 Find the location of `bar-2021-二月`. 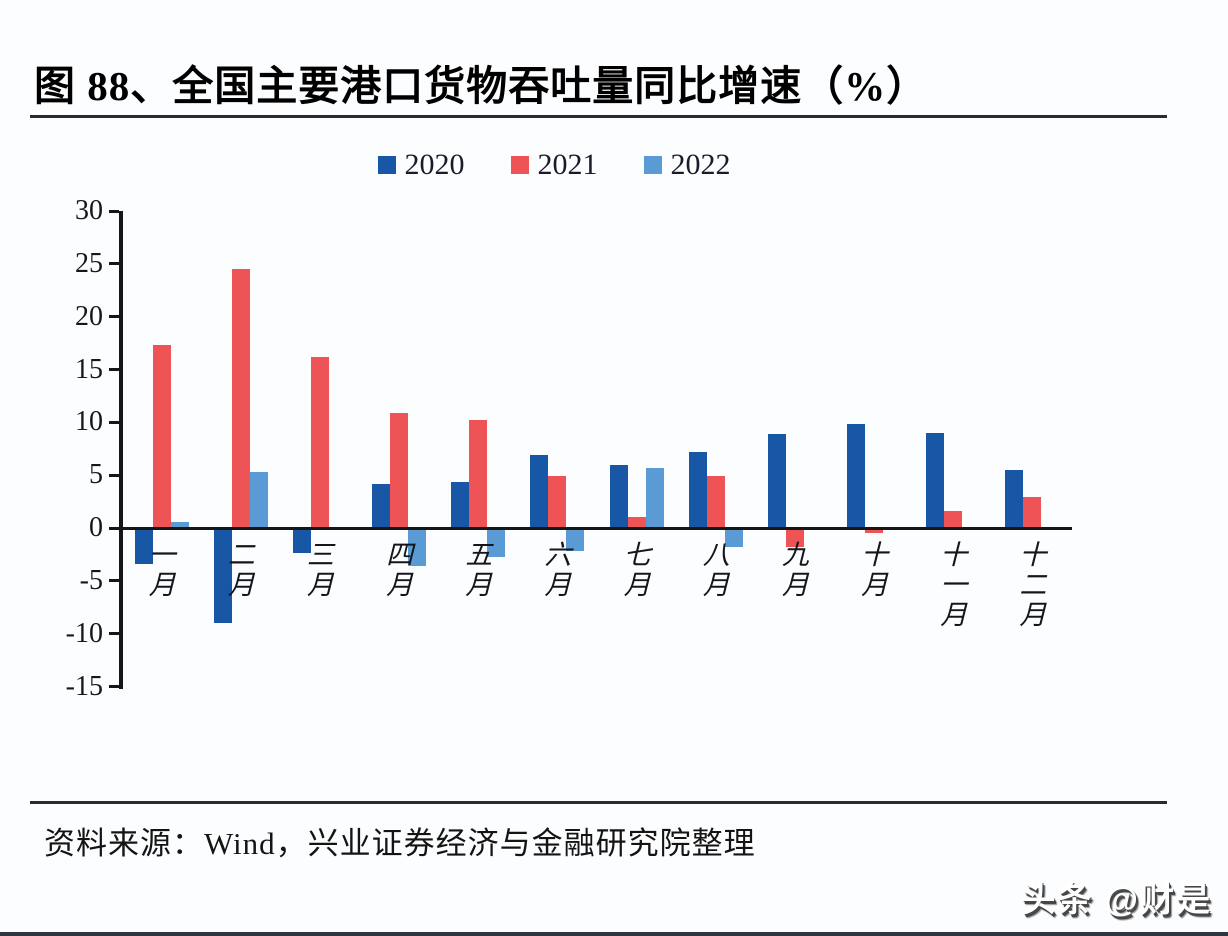

bar-2021-二月 is located at coordinates (240, 398).